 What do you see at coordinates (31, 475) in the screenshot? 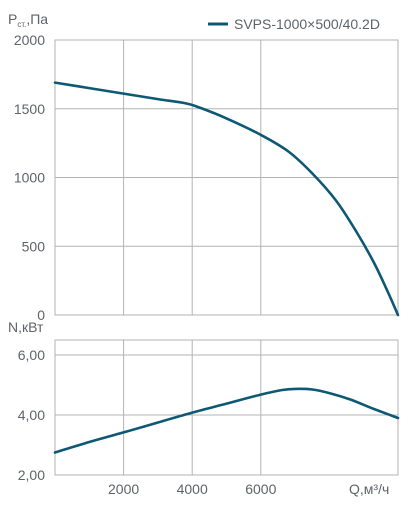
I see `y-tick-label: 2,00` at bounding box center [31, 475].